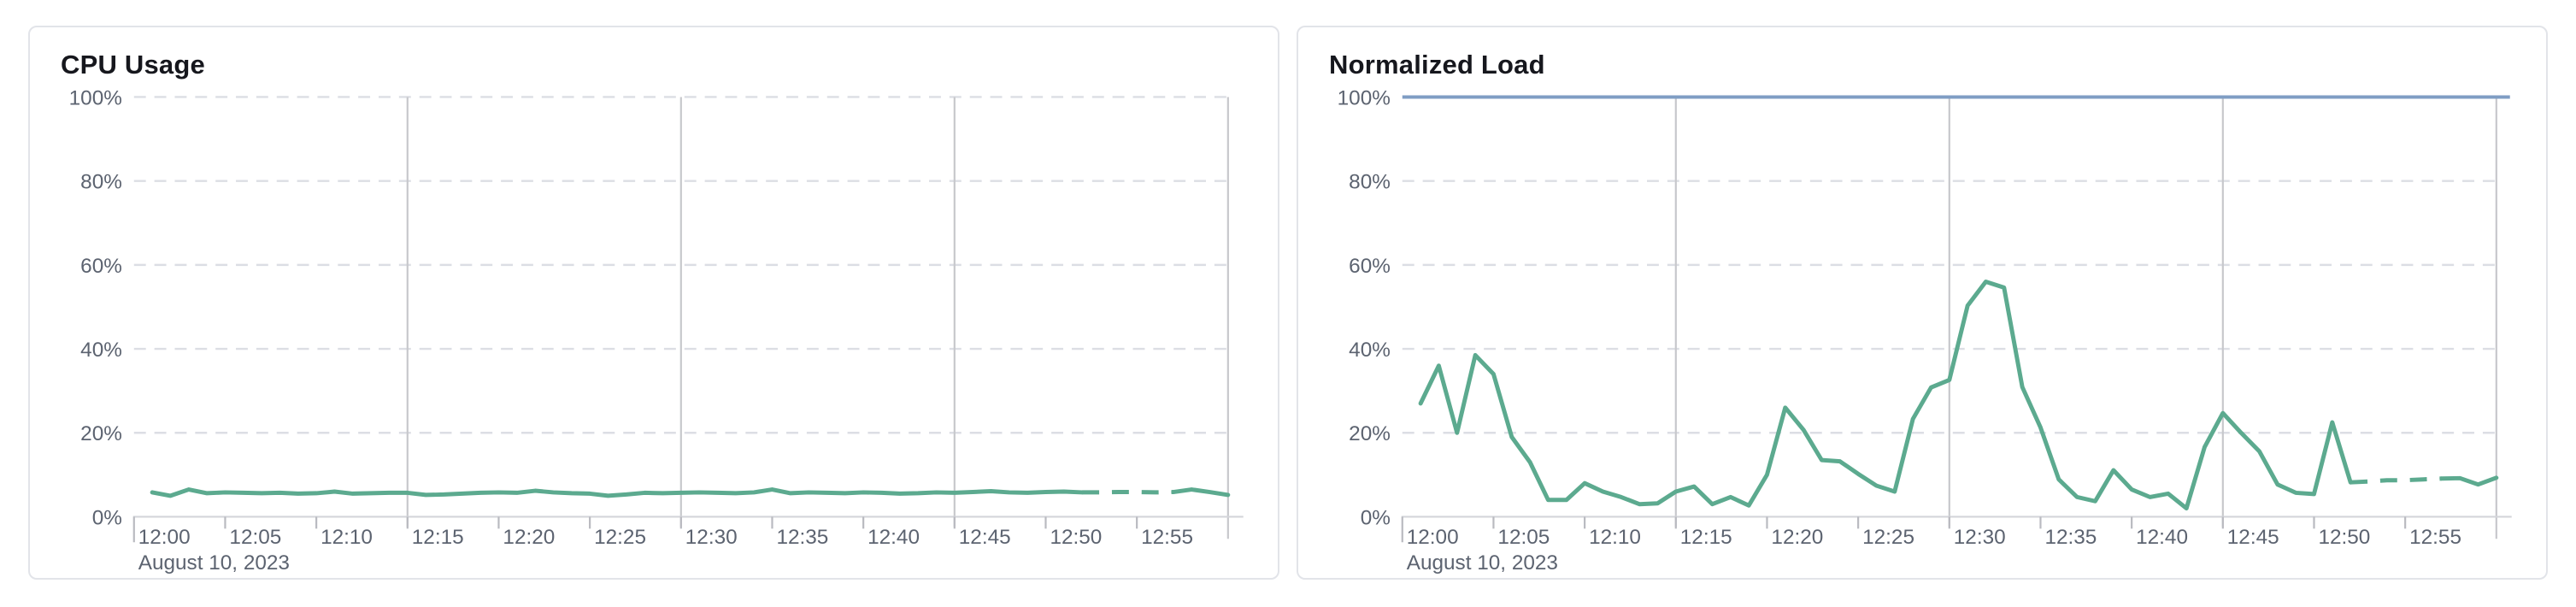  Describe the element at coordinates (1885, 395) in the screenshot. I see `series-line-normalized-load-solid` at that location.